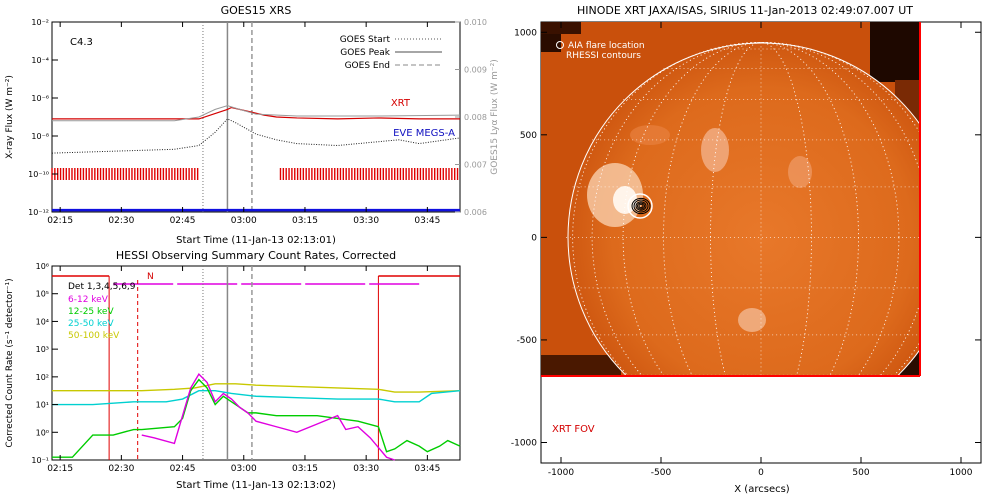  What do you see at coordinates (573, 429) in the screenshot?
I see `xrt-fov-label: XRT FOV` at bounding box center [573, 429].